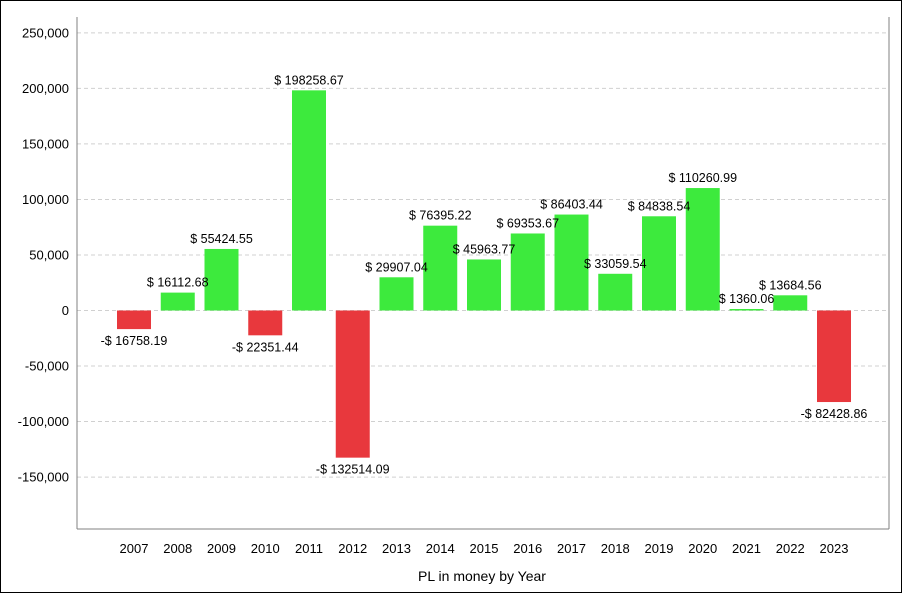 The height and width of the screenshot is (593, 902). Describe the element at coordinates (134, 320) in the screenshot. I see `bar-2007` at that location.